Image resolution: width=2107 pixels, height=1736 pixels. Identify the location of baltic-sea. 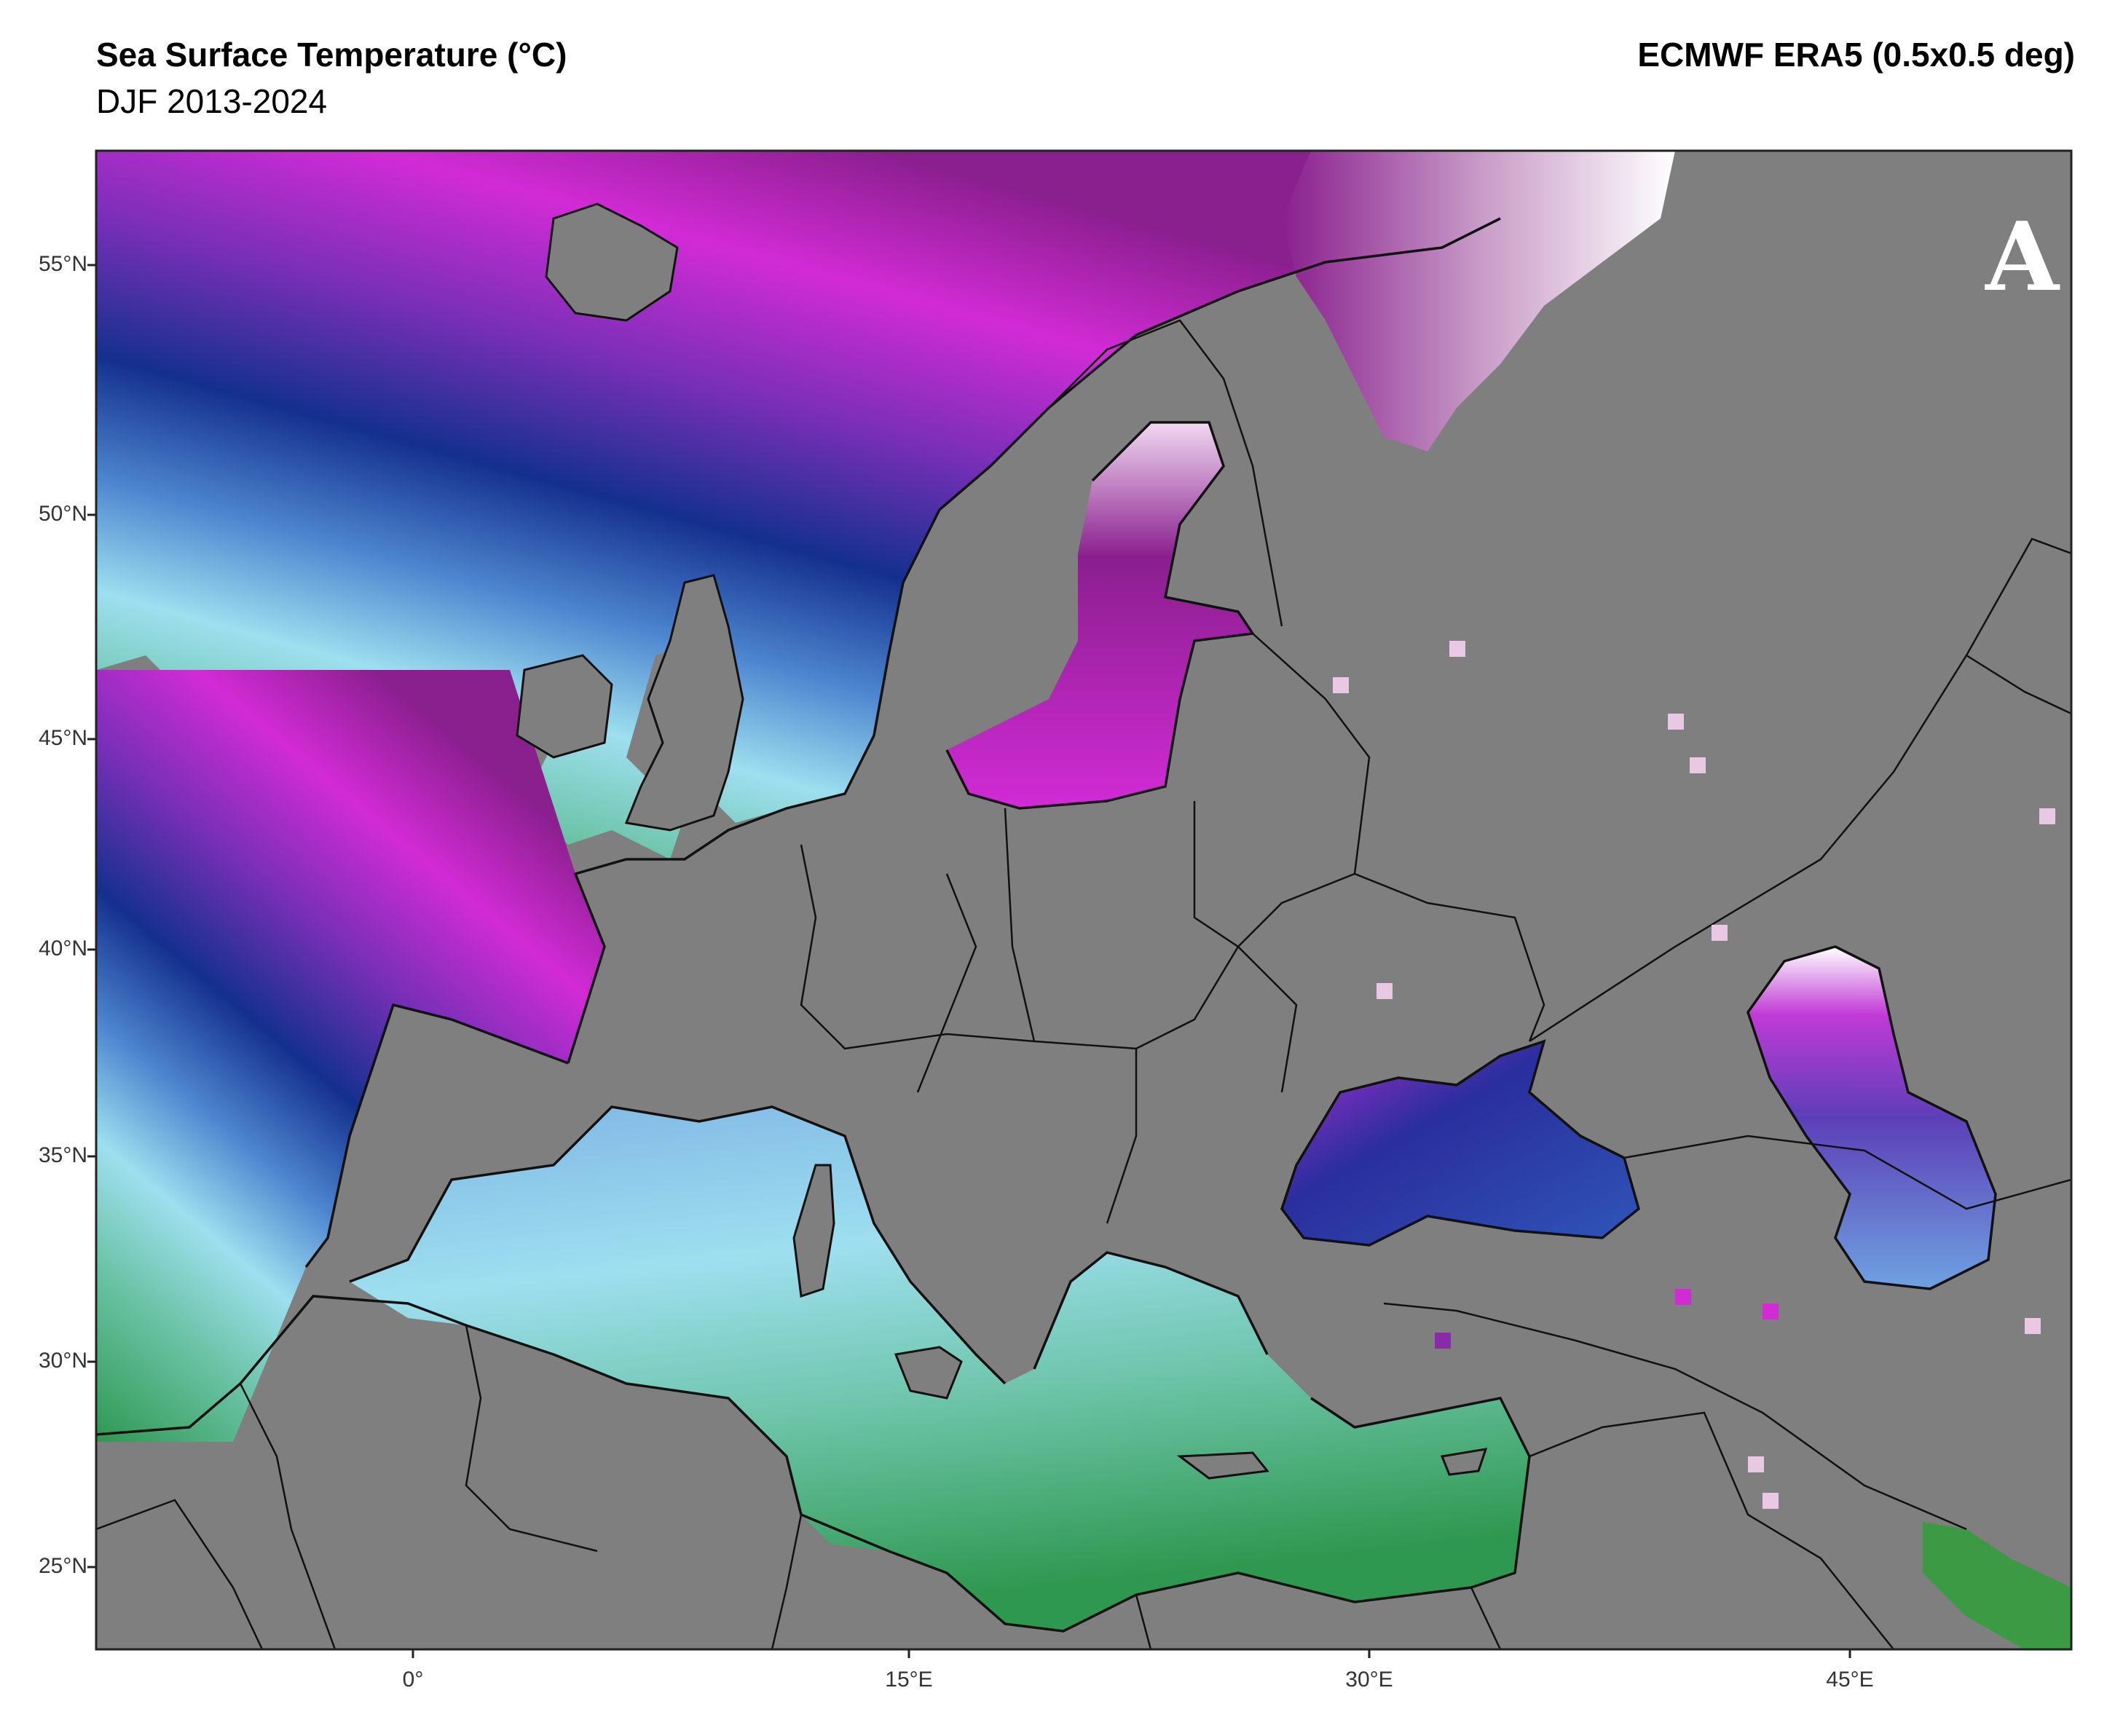
(1100, 615).